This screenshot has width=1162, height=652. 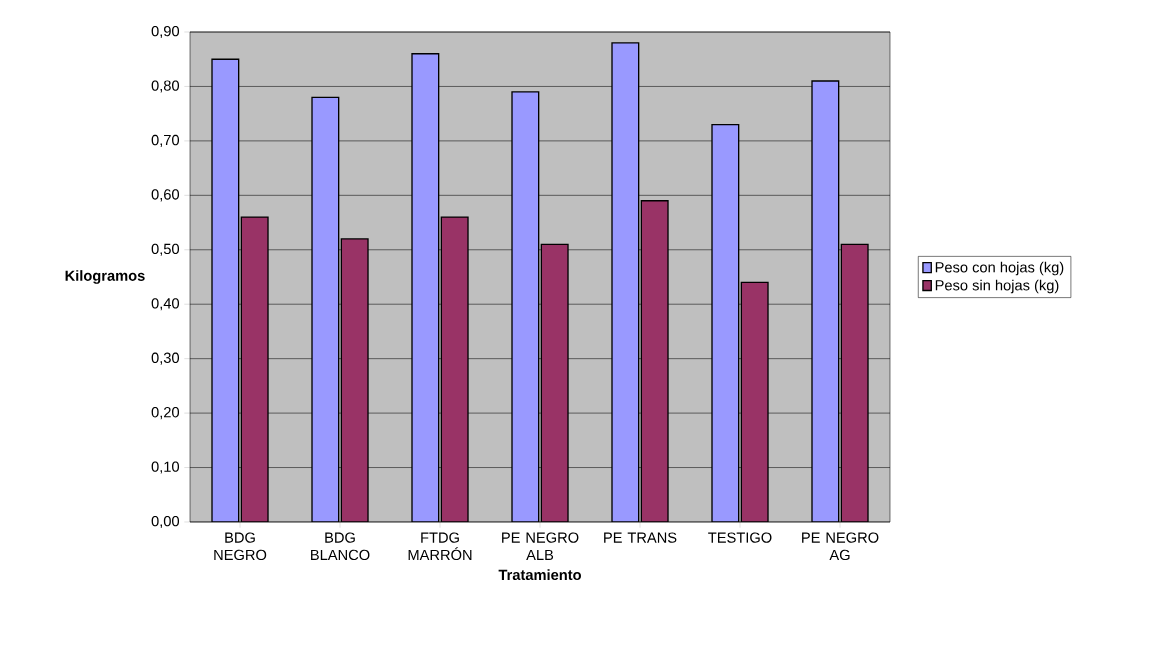 I want to click on y-tick-label: 0,10, so click(x=165, y=467).